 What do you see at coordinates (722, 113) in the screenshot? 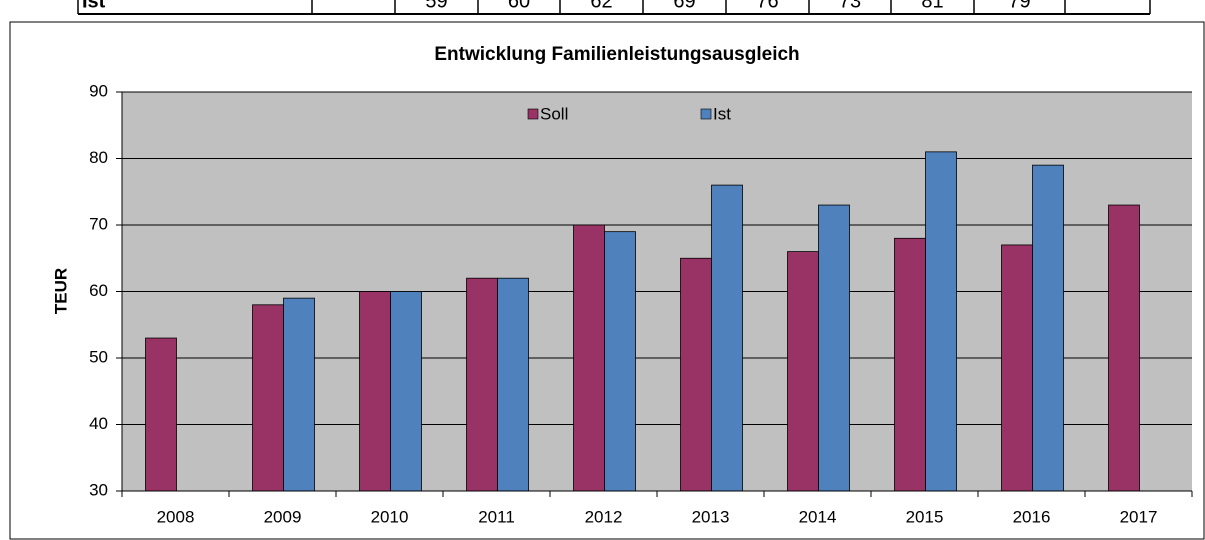
I see `legend-label: Ist` at bounding box center [722, 113].